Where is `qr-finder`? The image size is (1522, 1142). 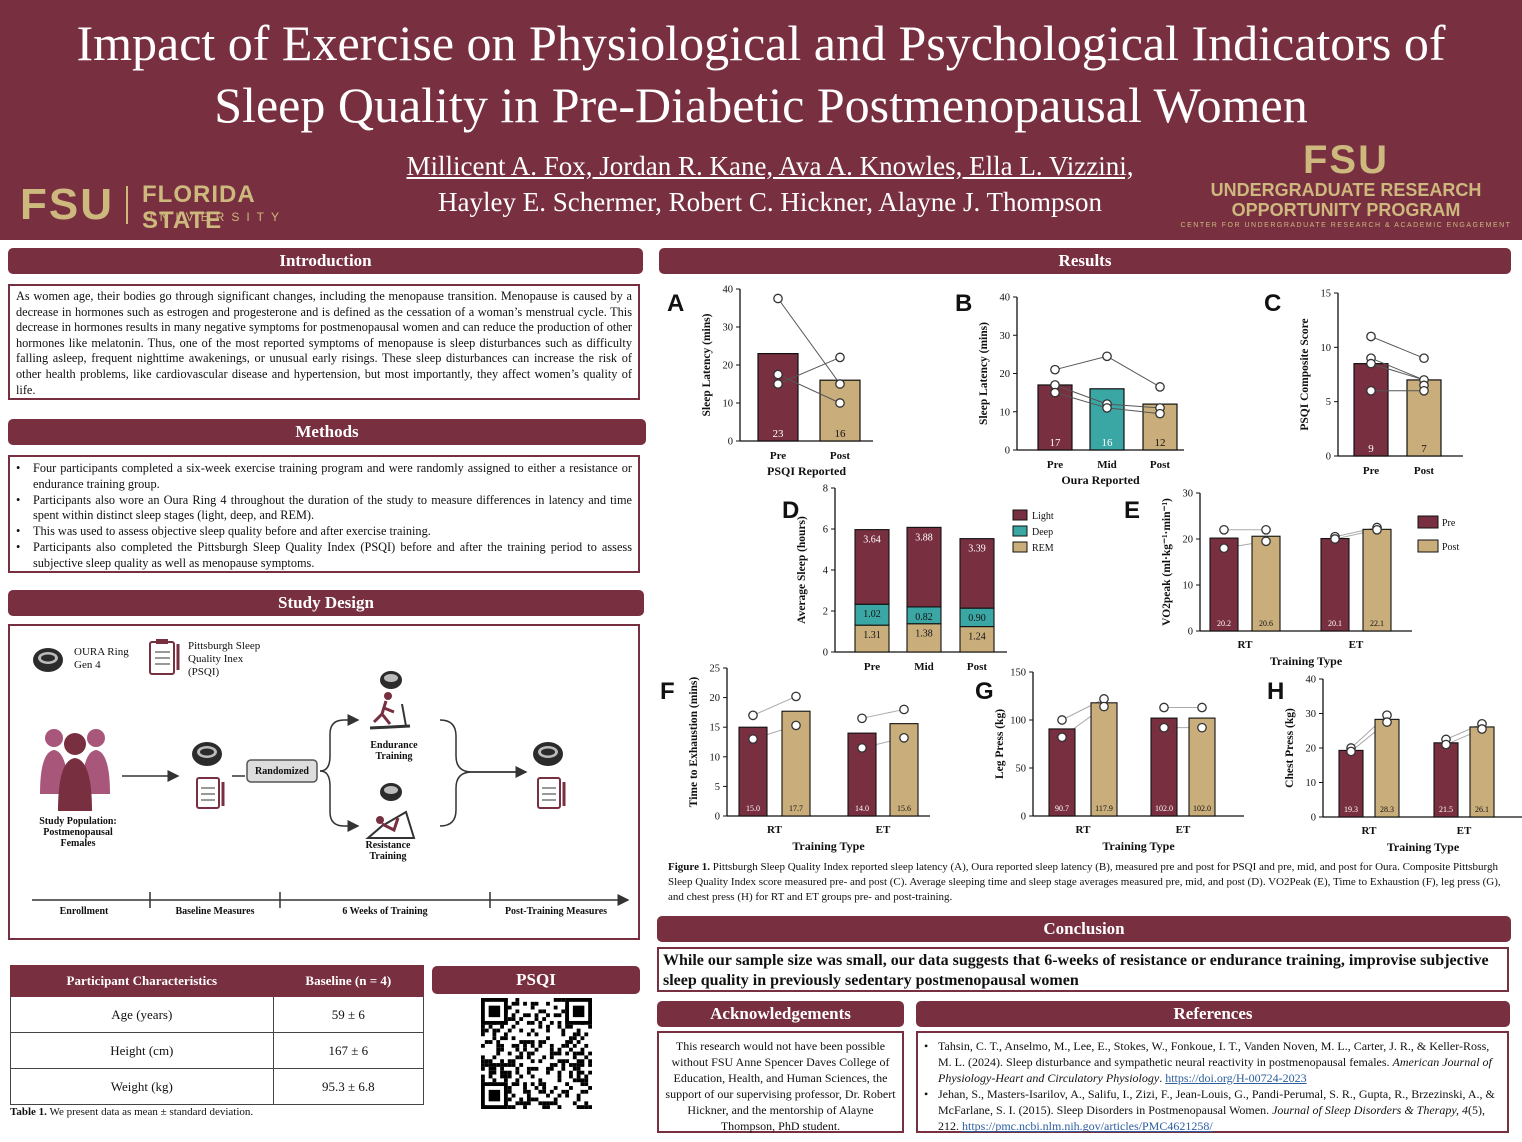
qr-finder is located at coordinates (578, 1011).